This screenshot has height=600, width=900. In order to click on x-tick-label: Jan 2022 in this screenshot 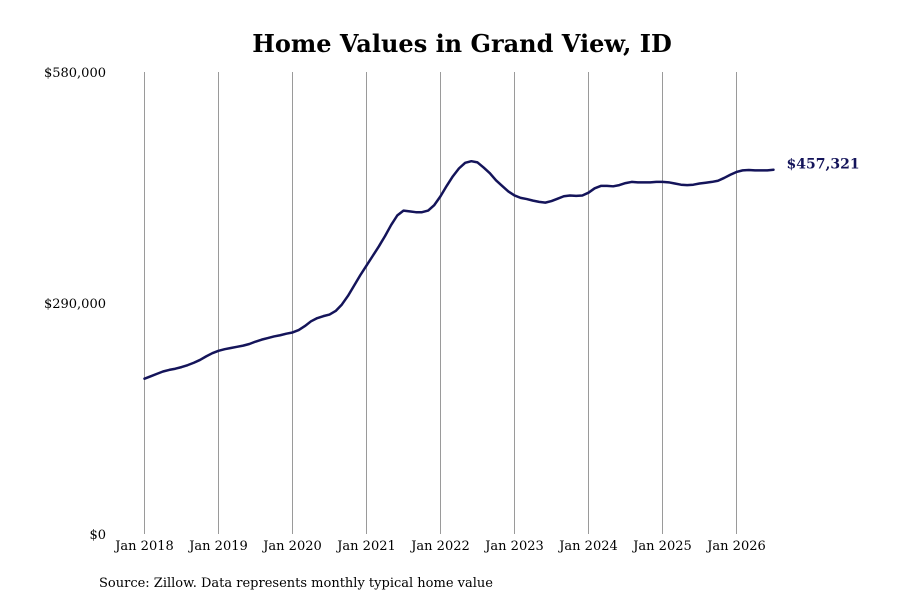, I will do `click(439, 546)`.